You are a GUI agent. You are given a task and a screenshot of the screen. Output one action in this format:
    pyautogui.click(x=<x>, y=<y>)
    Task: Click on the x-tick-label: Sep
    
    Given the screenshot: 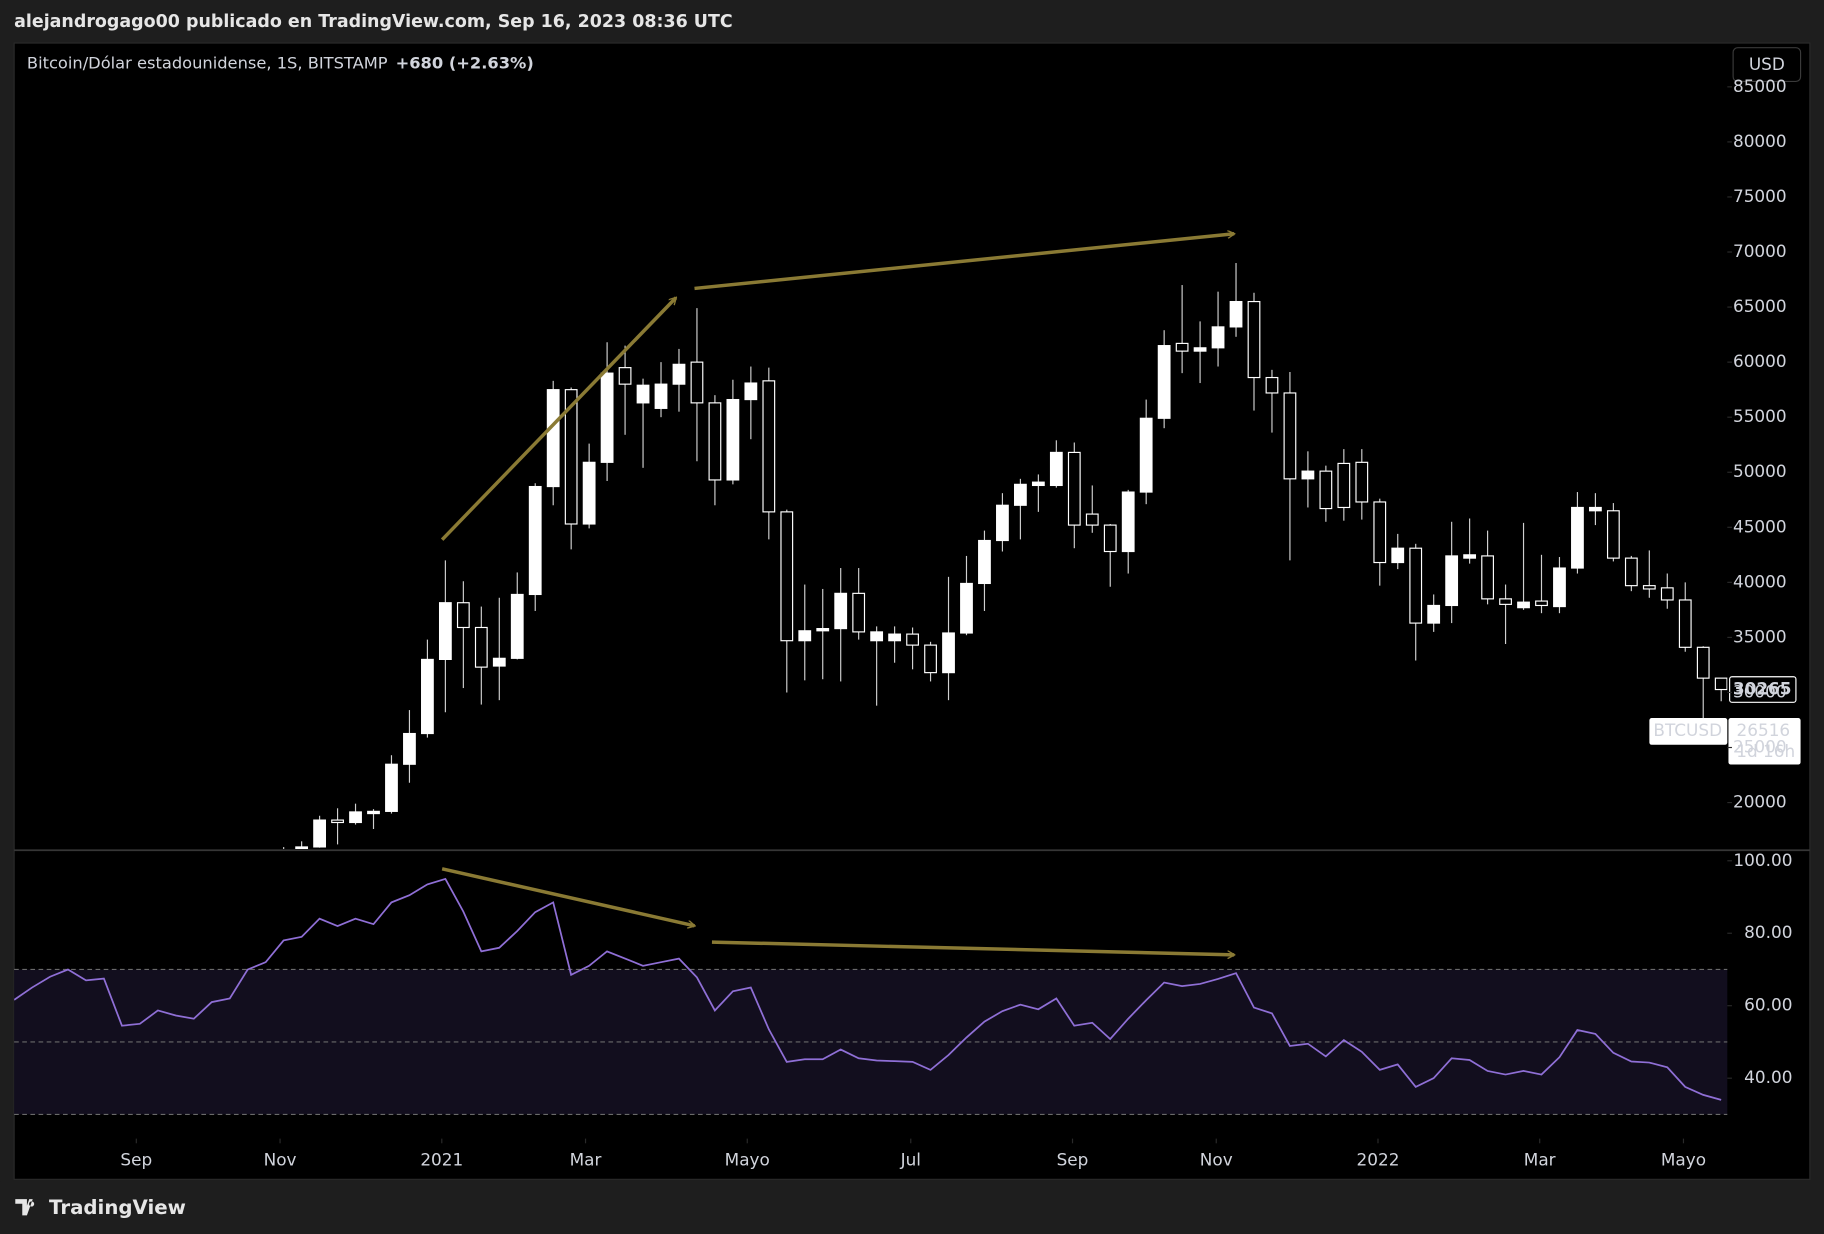 What is the action you would take?
    pyautogui.click(x=1073, y=1160)
    